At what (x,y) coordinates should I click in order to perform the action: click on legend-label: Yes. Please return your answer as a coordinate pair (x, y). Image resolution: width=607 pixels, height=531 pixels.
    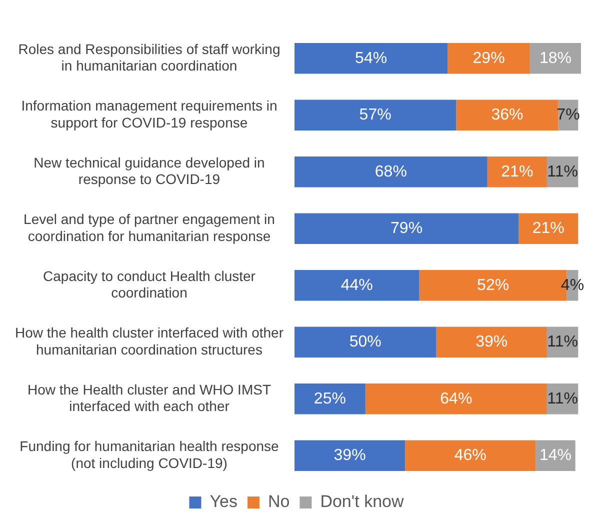
    Looking at the image, I should click on (224, 502).